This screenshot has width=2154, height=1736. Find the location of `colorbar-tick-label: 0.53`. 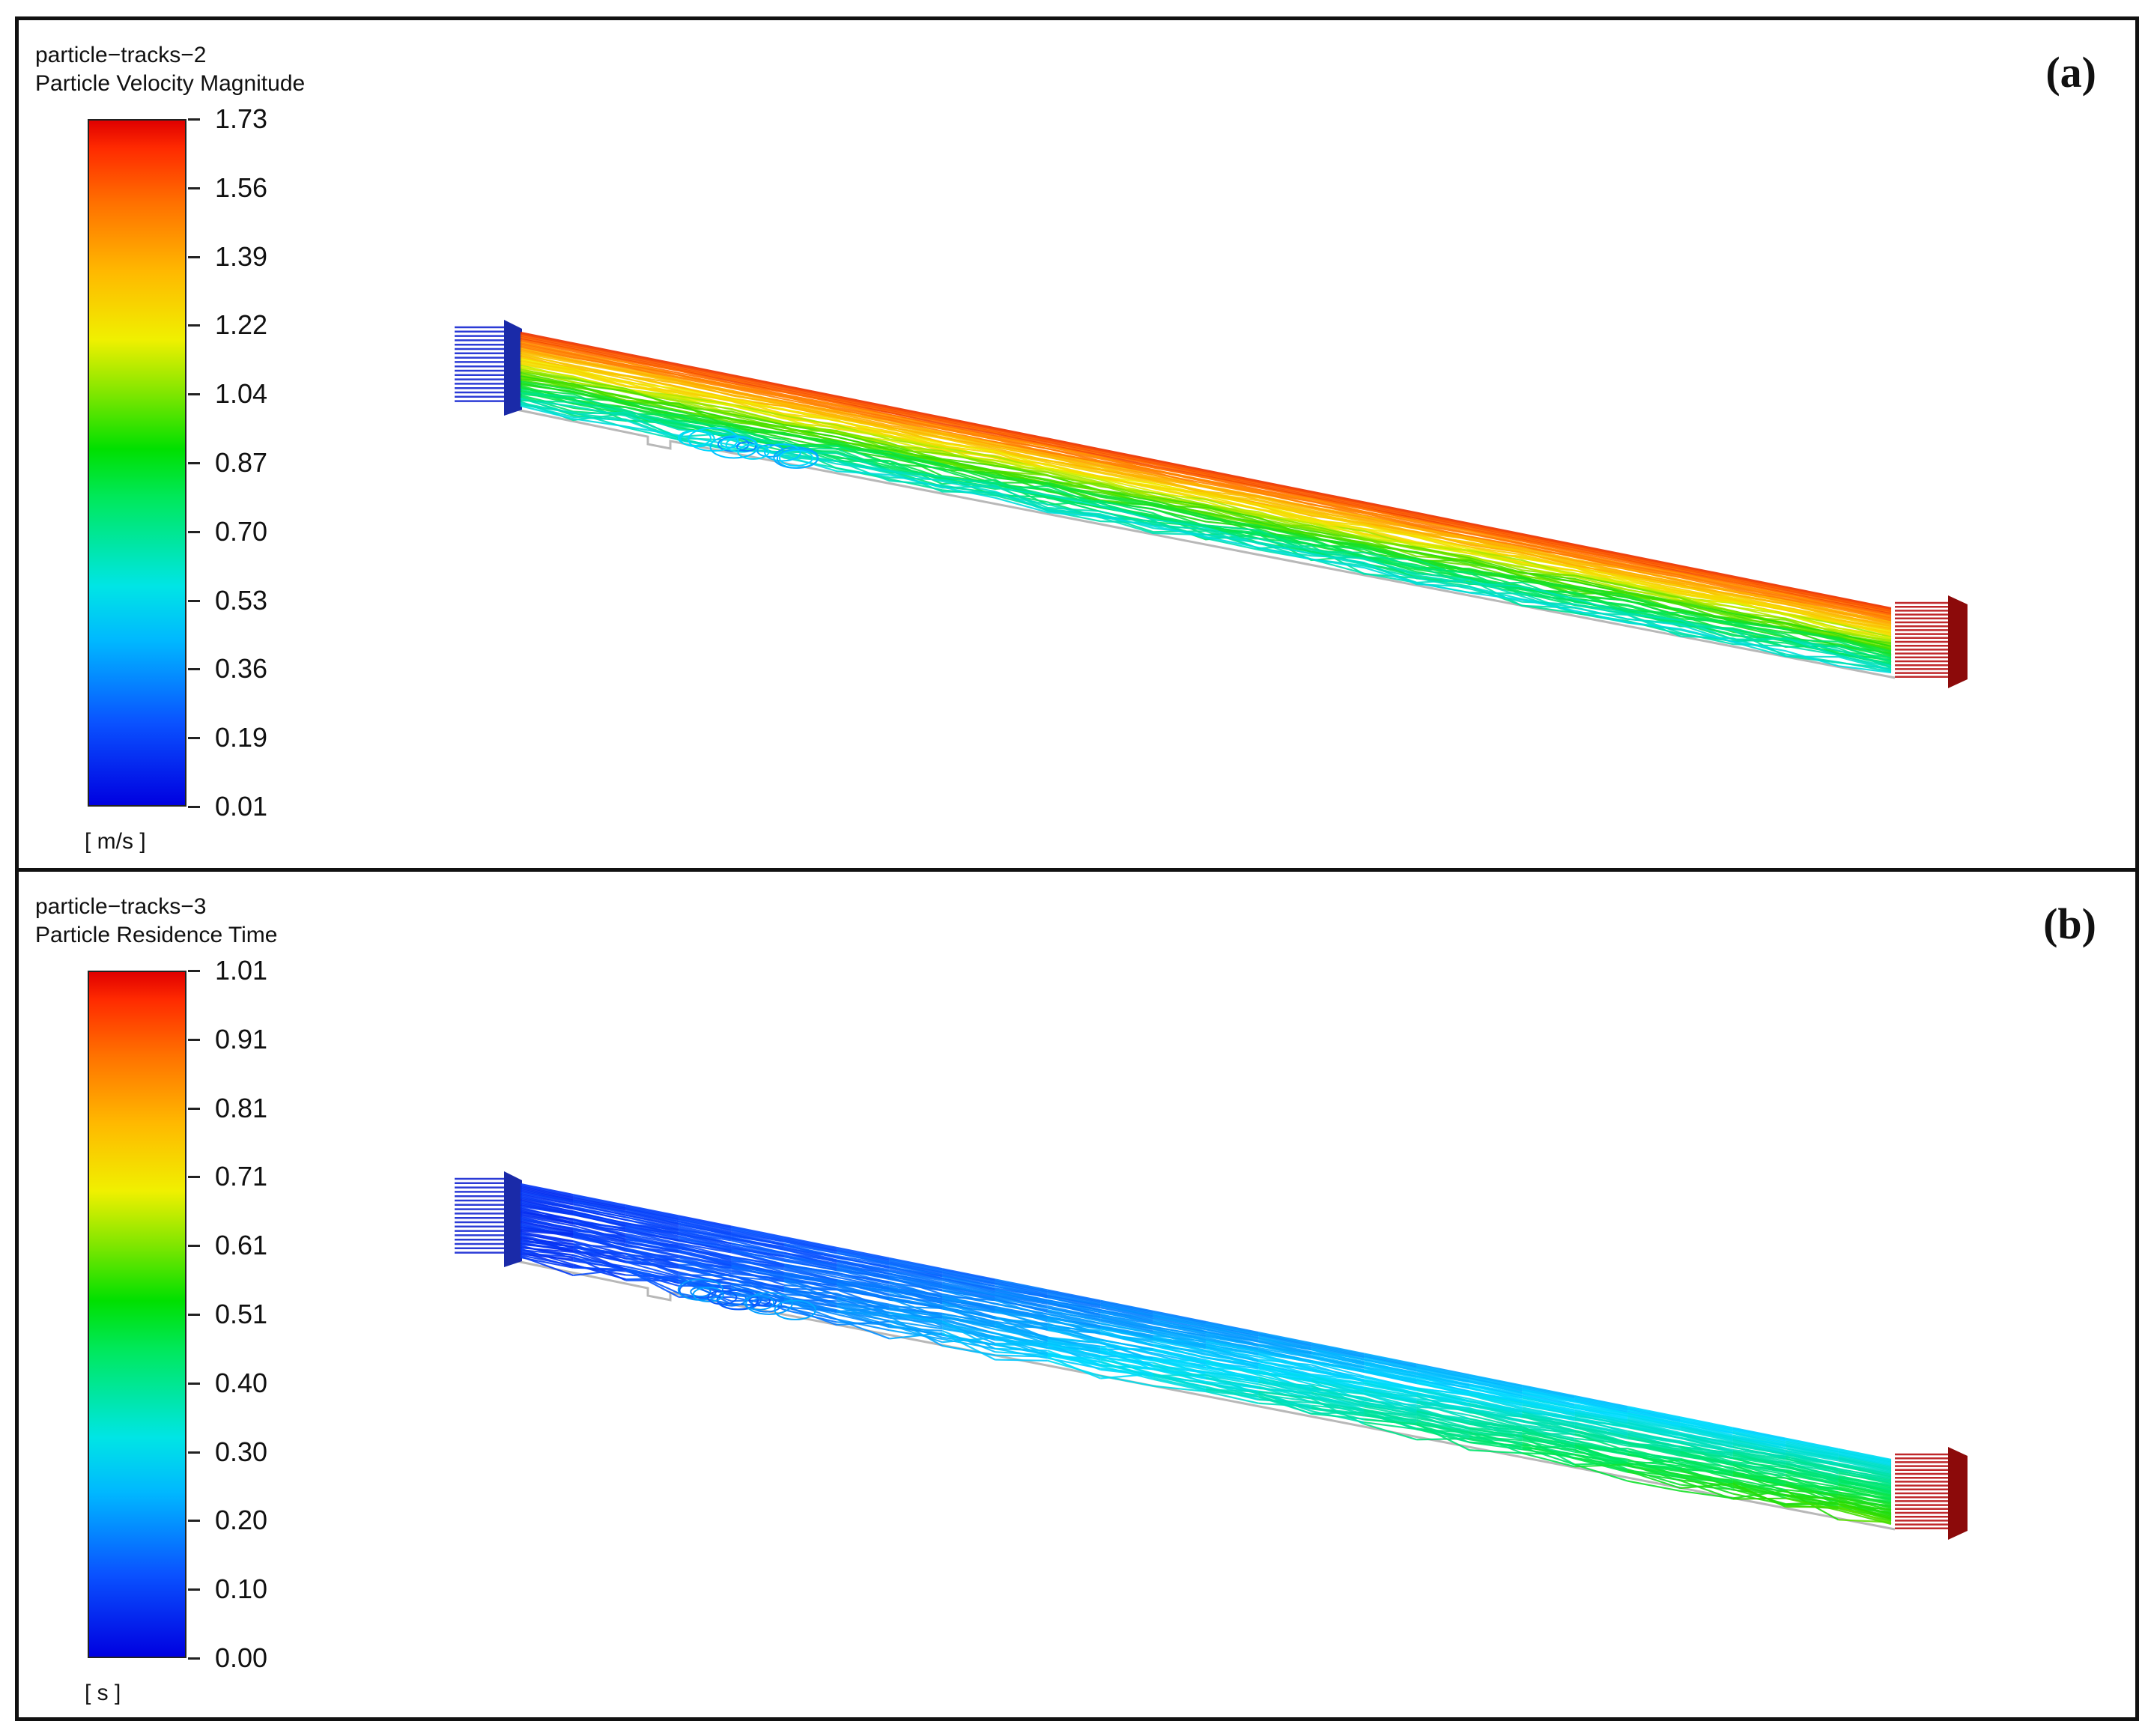

colorbar-tick-label: 0.53 is located at coordinates (241, 600).